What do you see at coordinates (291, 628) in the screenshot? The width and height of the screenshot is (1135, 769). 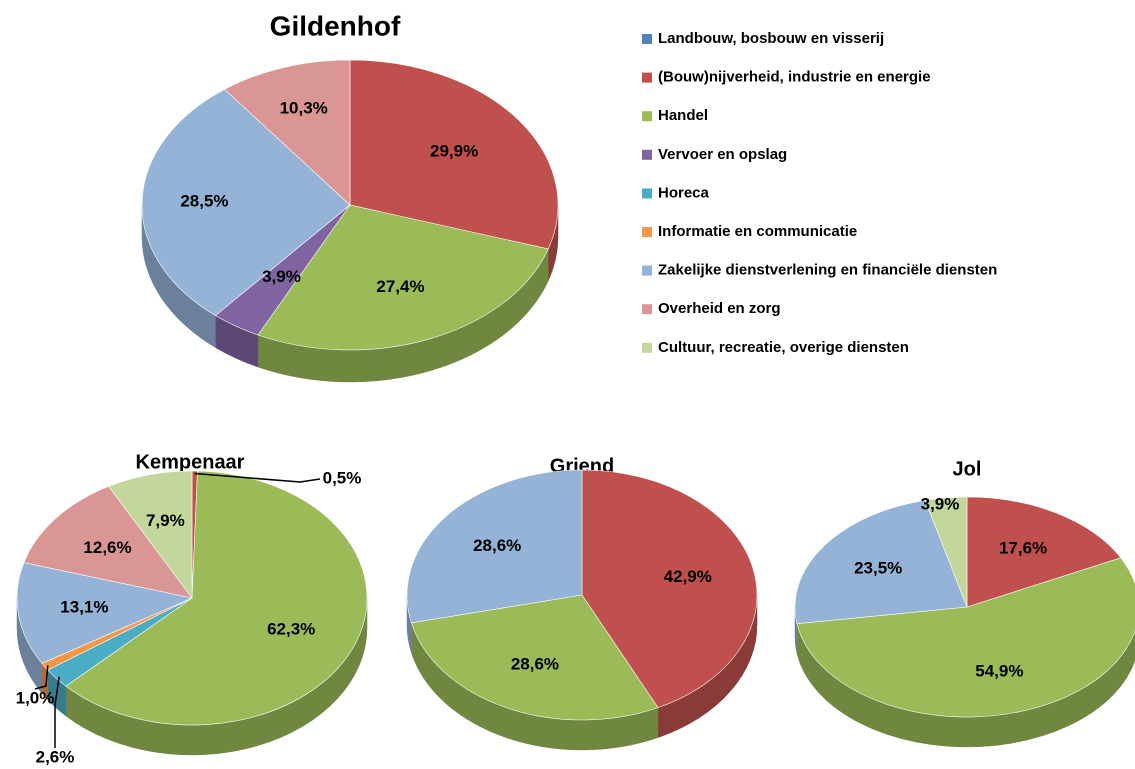 I see `data-label: 62,3%` at bounding box center [291, 628].